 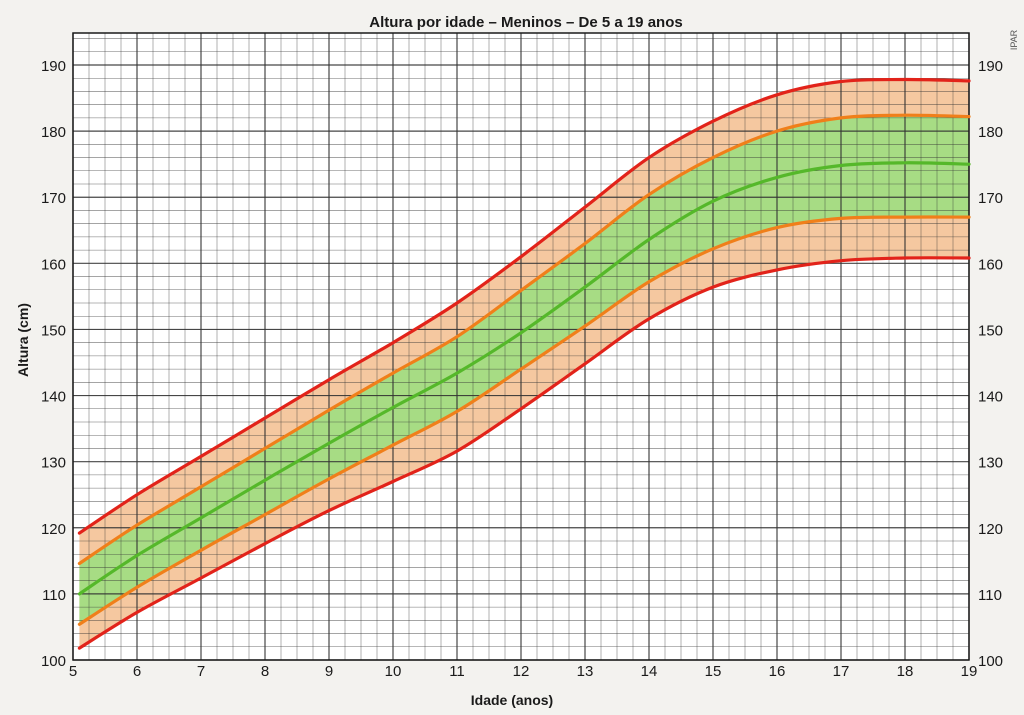 What do you see at coordinates (713, 671) in the screenshot?
I see `x-tick-label: 15` at bounding box center [713, 671].